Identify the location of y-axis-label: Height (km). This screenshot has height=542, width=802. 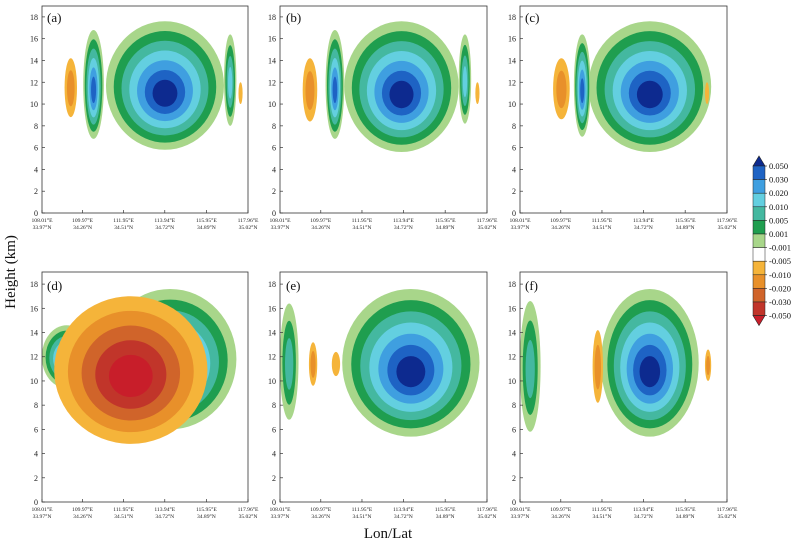
(11, 272).